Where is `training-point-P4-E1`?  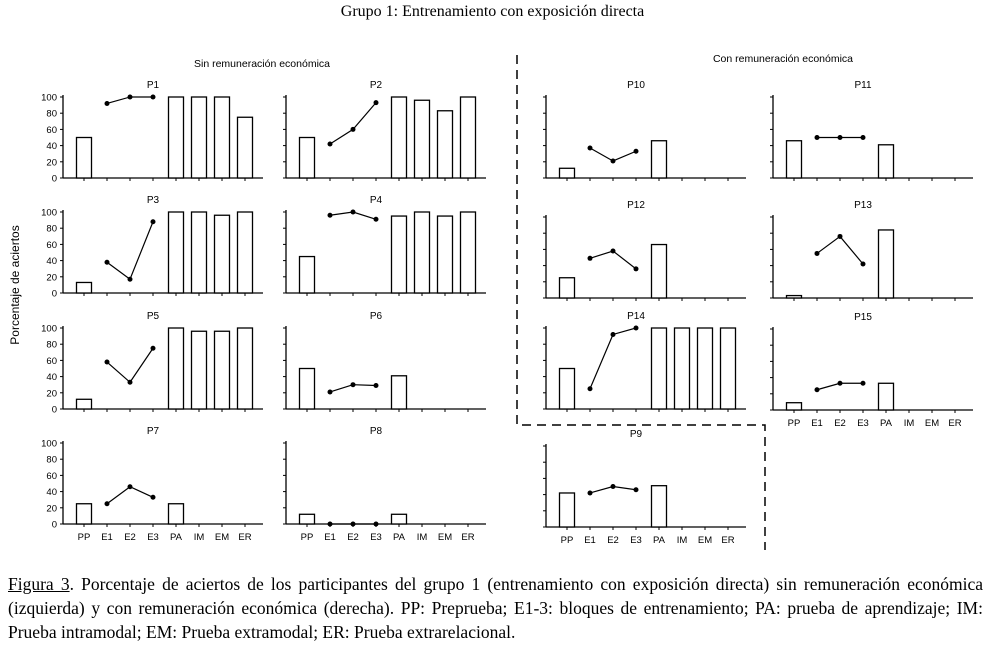
training-point-P4-E1 is located at coordinates (330, 215).